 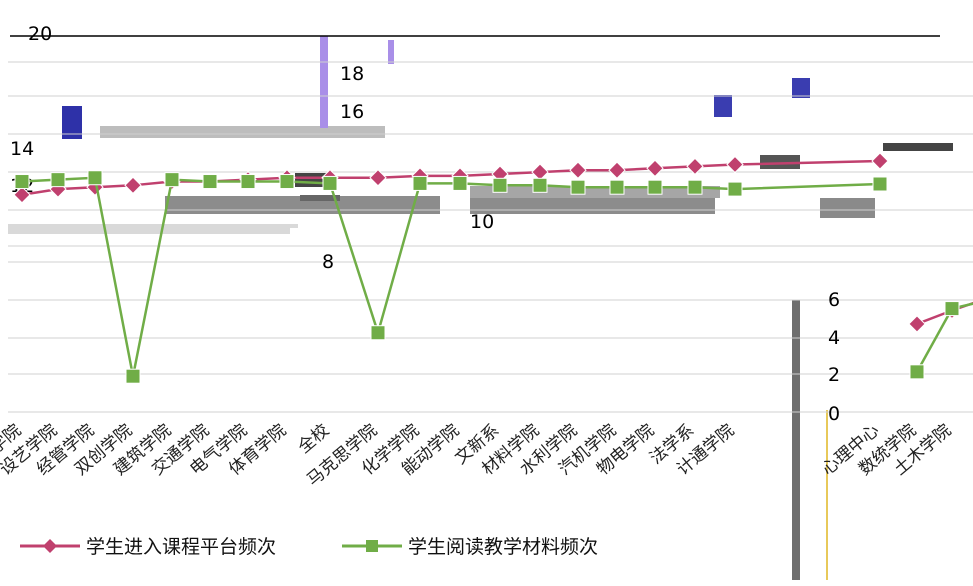 I want to click on y-tick-label: 18, so click(x=352, y=74).